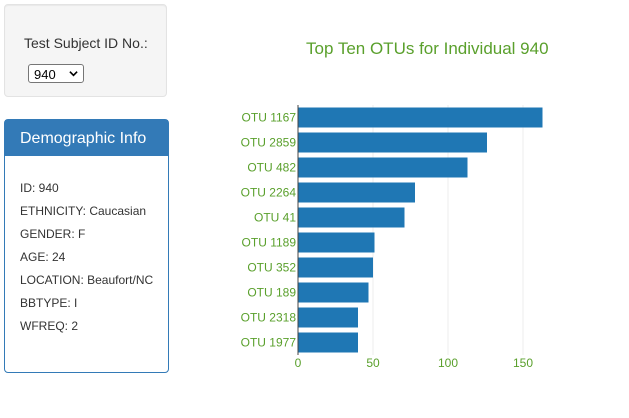  What do you see at coordinates (427, 48) in the screenshot?
I see `chart-title: Top Ten OTUs for Individual 940` at bounding box center [427, 48].